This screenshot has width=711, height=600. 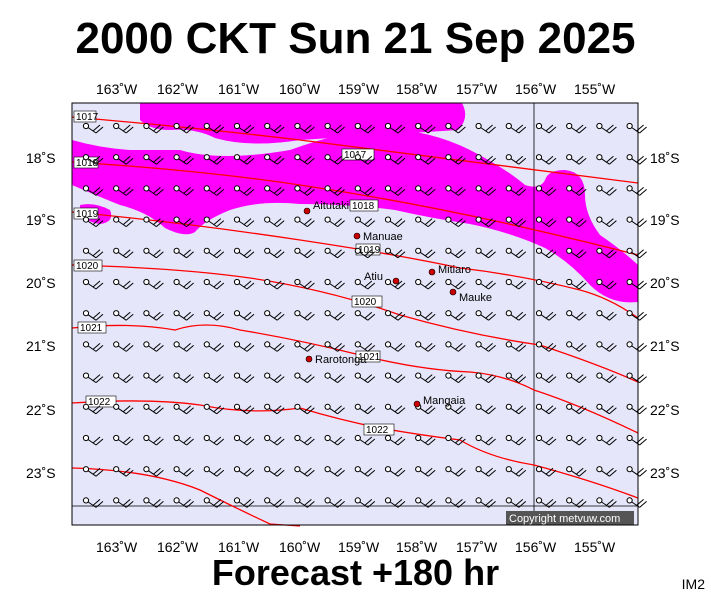 I want to click on lon-bottom-155: 155˚W, so click(x=595, y=547).